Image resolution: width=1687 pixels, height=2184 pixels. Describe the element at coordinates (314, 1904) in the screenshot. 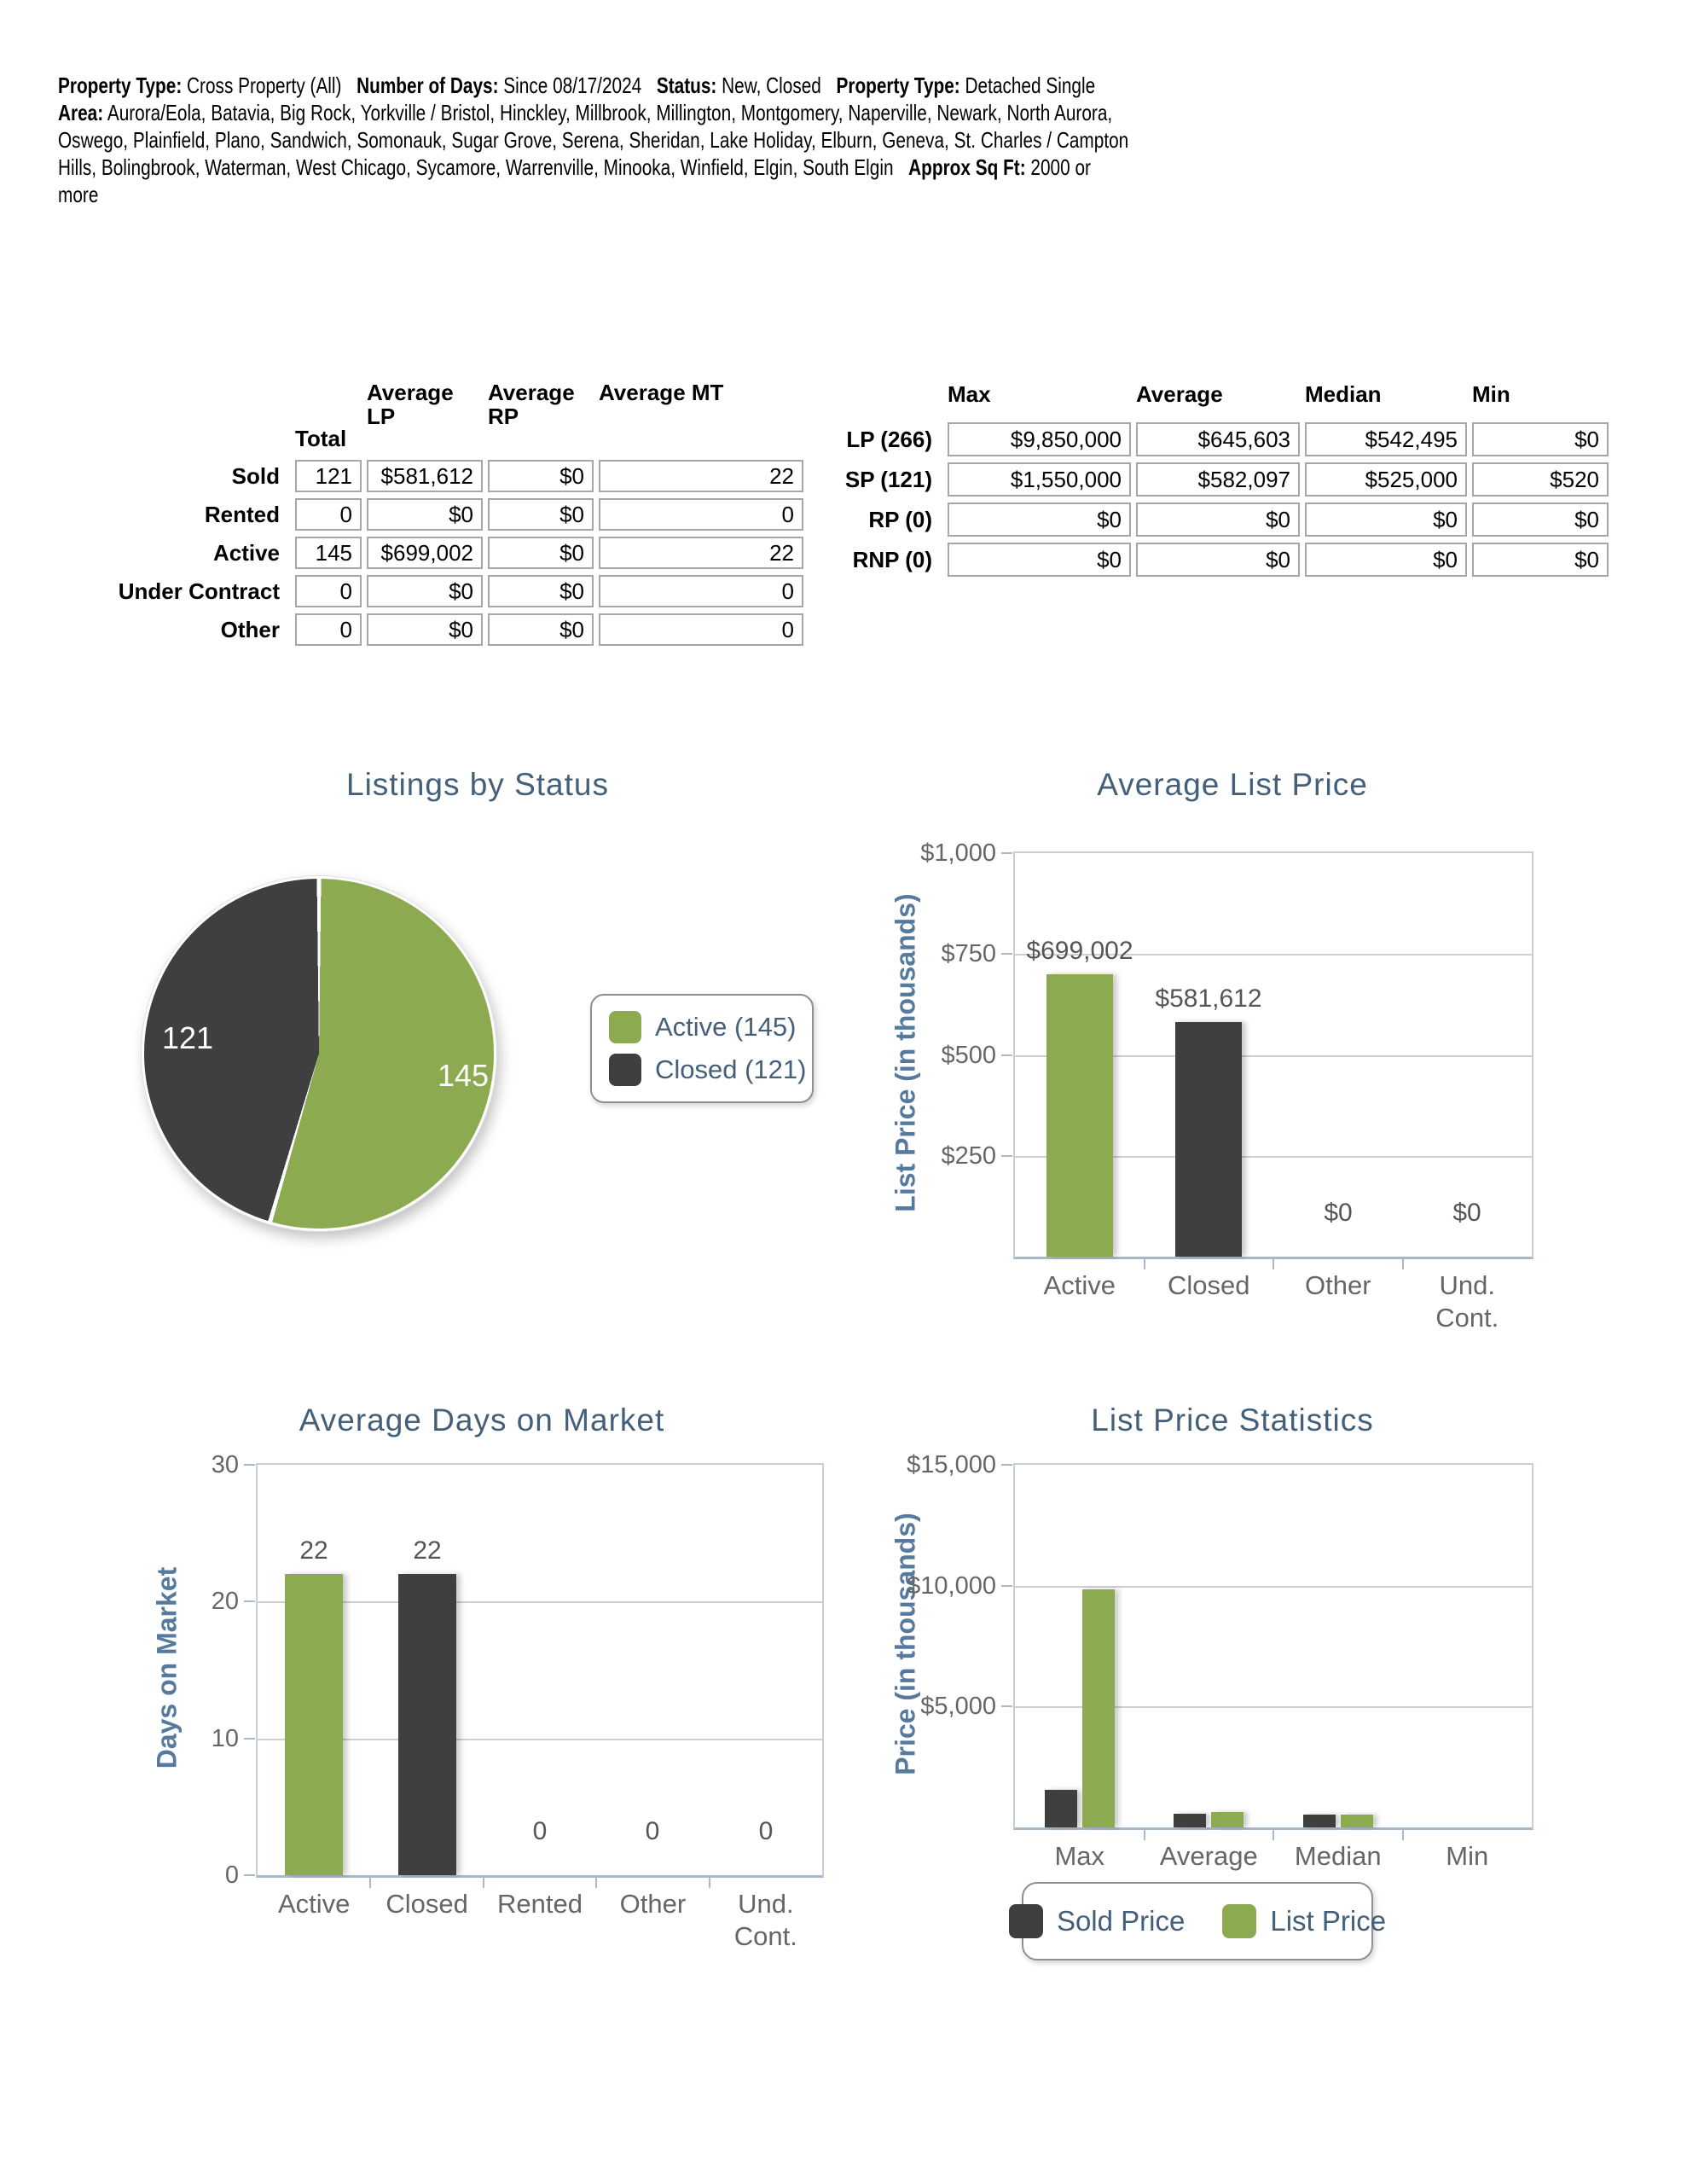

I see `category-label: Active` at that location.